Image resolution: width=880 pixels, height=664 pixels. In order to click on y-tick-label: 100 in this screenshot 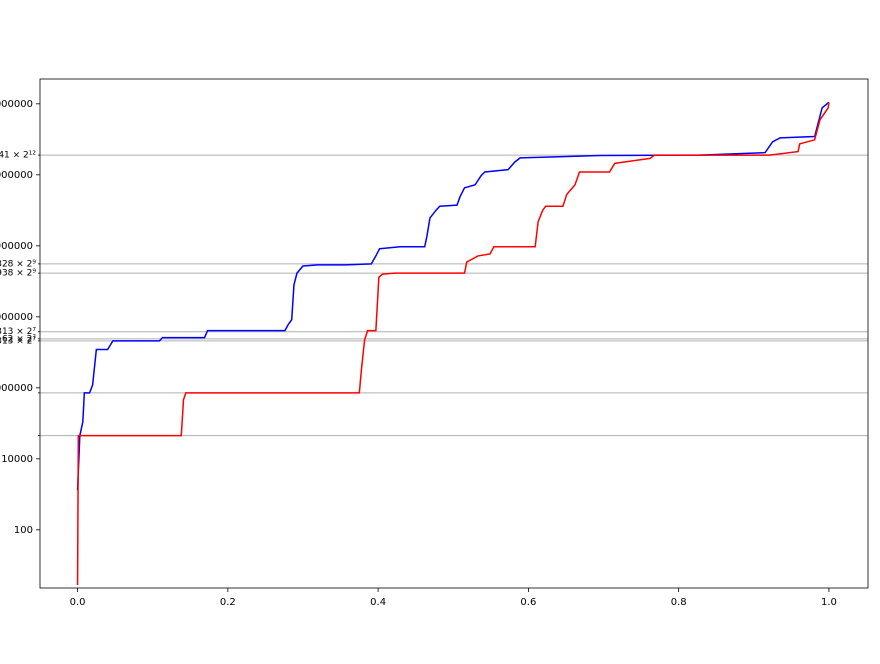, I will do `click(23, 530)`.